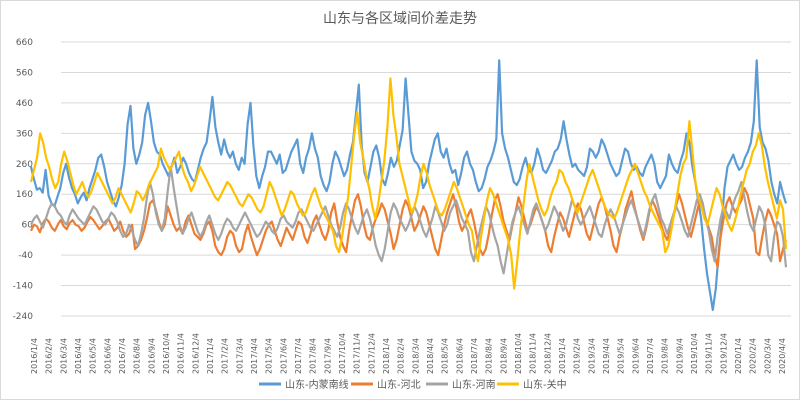 The image size is (800, 400). I want to click on y-tick-label: 360, so click(24, 134).